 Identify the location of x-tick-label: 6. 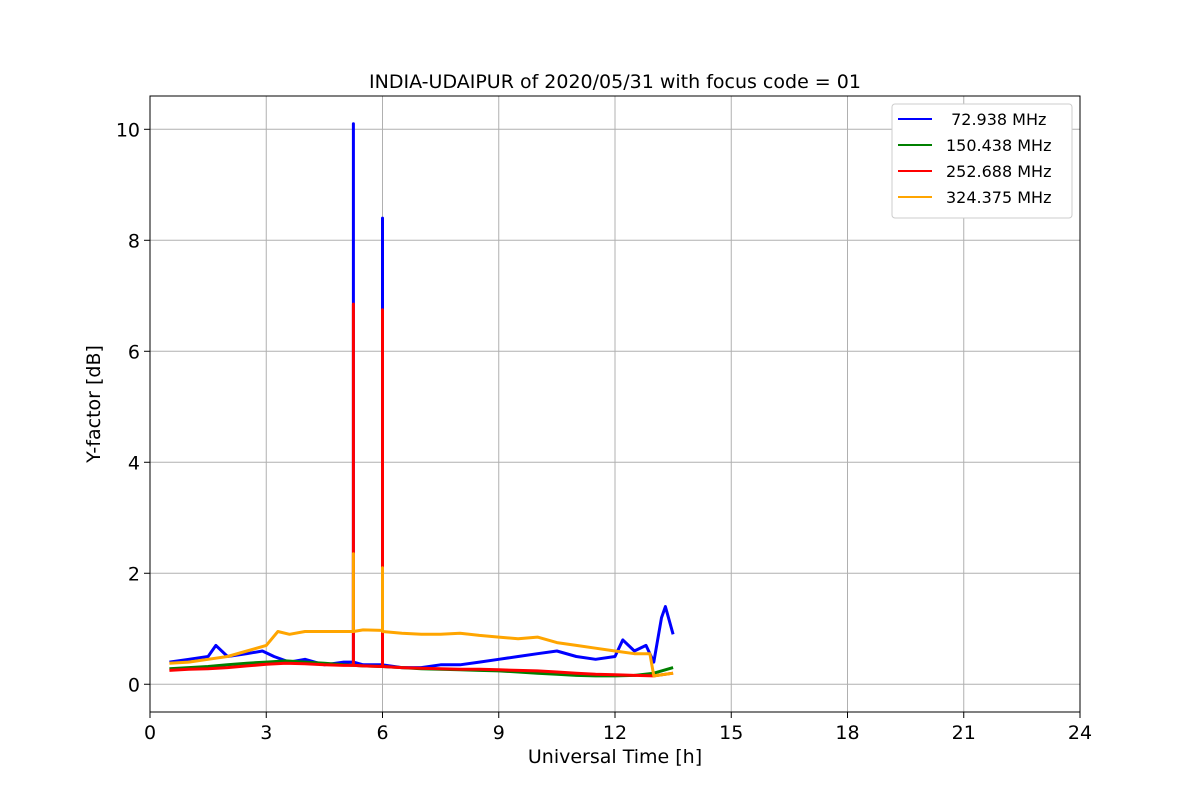
(382, 733).